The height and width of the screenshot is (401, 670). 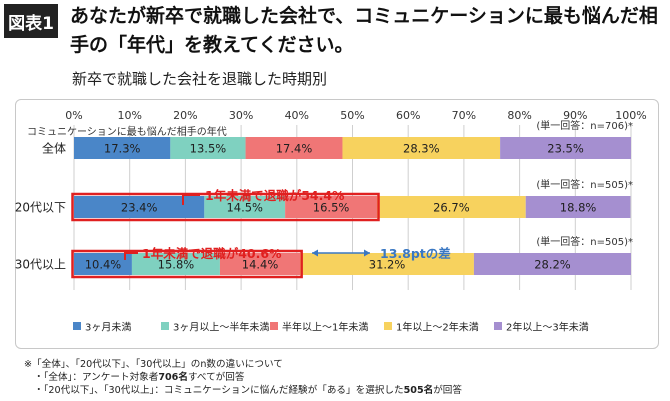 I want to click on bar-value-label: 13.5%, so click(x=208, y=149).